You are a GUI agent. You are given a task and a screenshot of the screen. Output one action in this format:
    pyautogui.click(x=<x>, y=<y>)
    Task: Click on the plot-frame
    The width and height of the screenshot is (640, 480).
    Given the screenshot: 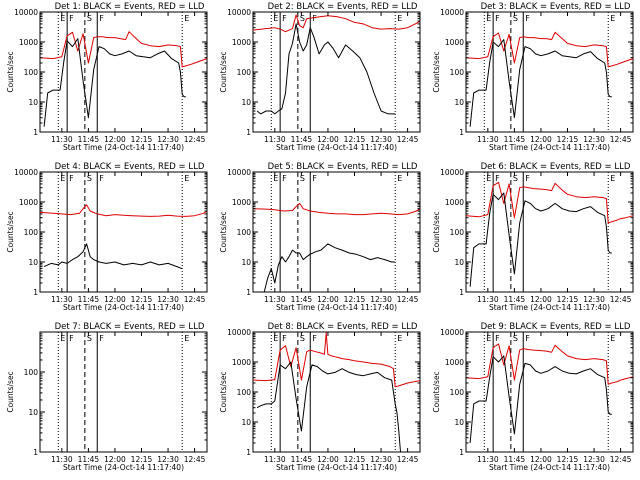 What is the action you would take?
    pyautogui.click(x=123, y=392)
    